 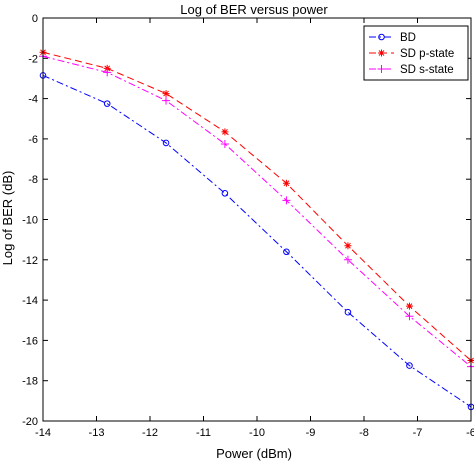 What do you see at coordinates (30, 301) in the screenshot?
I see `y-tick-label: -14` at bounding box center [30, 301].